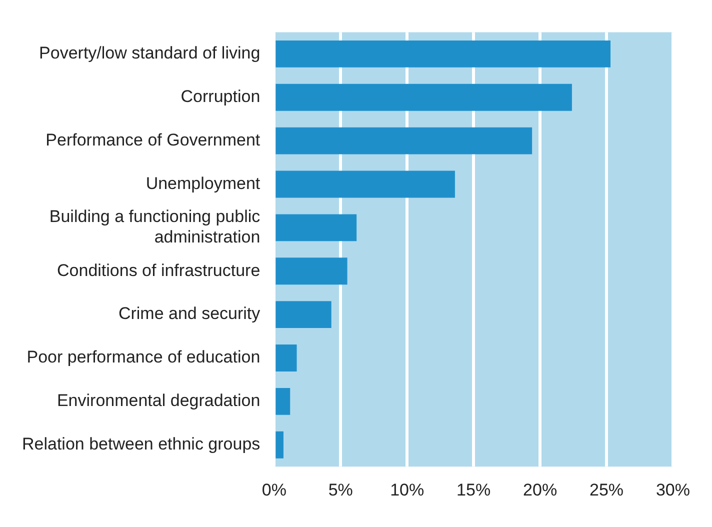 This screenshot has height=527, width=712. Describe the element at coordinates (540, 490) in the screenshot. I see `x-tick-label: 20%` at that location.